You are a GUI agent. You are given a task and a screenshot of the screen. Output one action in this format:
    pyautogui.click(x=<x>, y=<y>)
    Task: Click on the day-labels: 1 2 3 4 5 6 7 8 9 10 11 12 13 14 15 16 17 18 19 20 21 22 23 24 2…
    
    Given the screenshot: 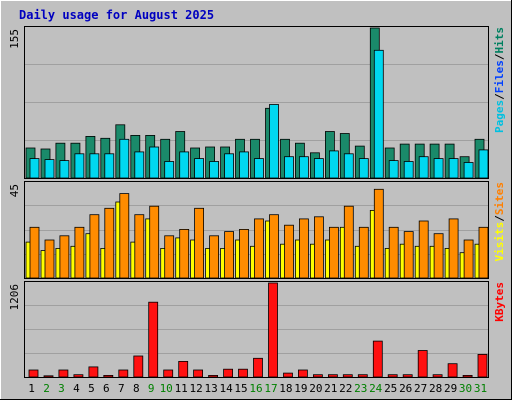 What is the action you would take?
    pyautogui.click(x=257, y=388)
    